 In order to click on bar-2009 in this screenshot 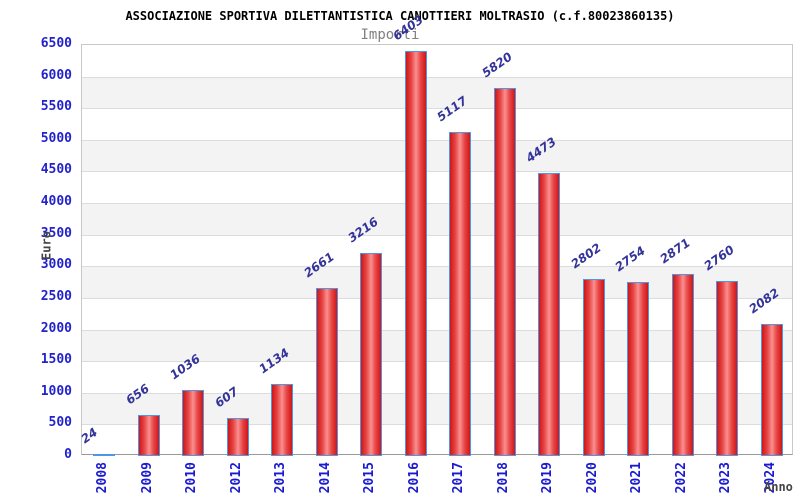, I will do `click(148, 435)`.